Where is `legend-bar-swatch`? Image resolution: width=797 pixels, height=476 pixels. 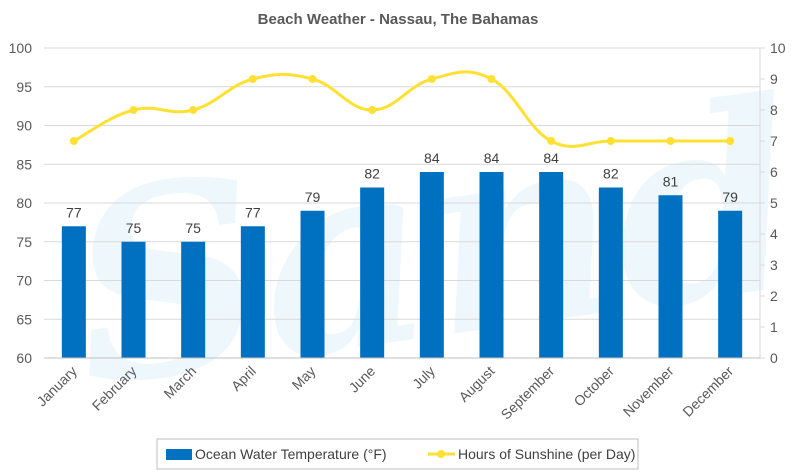
legend-bar-swatch is located at coordinates (179, 454).